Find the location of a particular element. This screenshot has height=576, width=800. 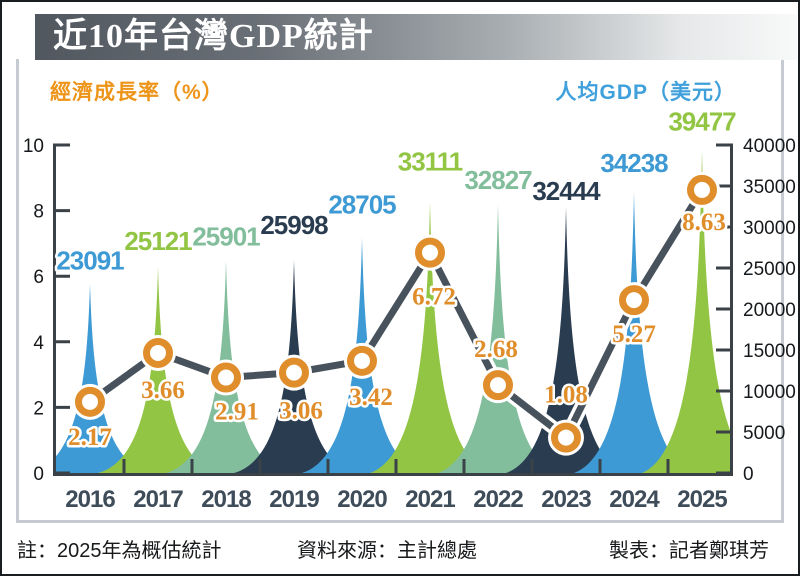

left-tick-label: 2 is located at coordinates (38, 408).